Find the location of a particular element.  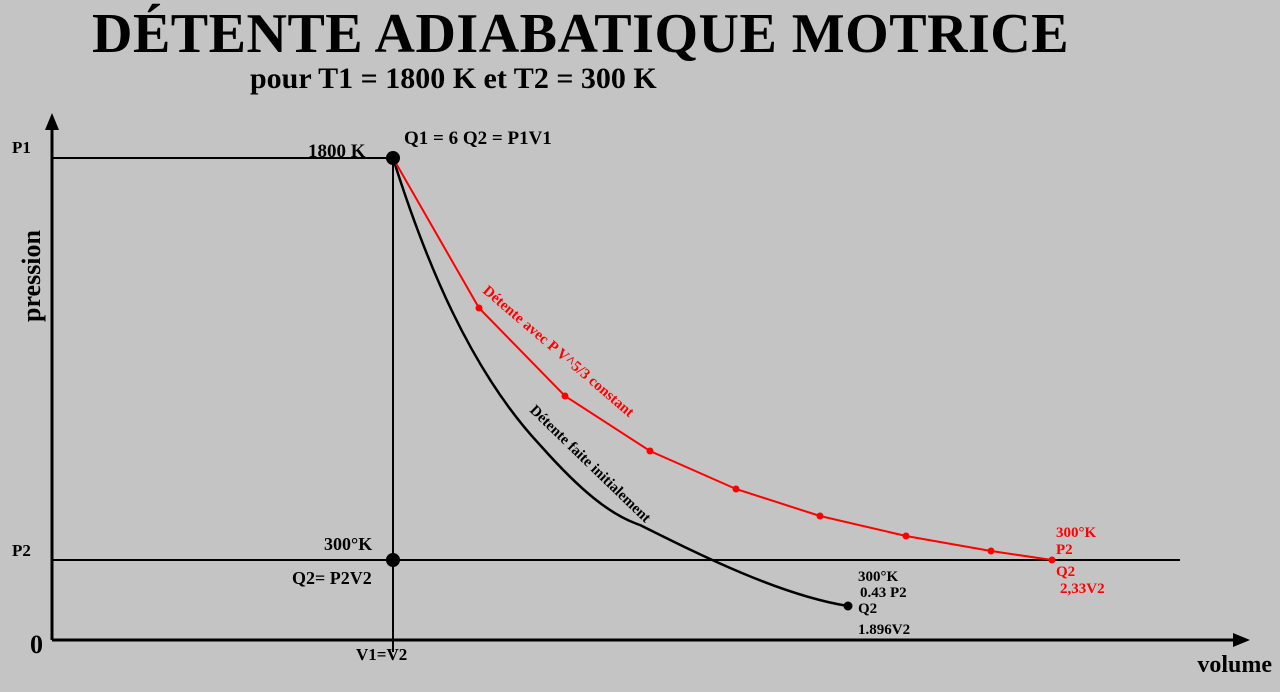

isotherm-heat-label: Q2= P2V2 is located at coordinates (332, 578).